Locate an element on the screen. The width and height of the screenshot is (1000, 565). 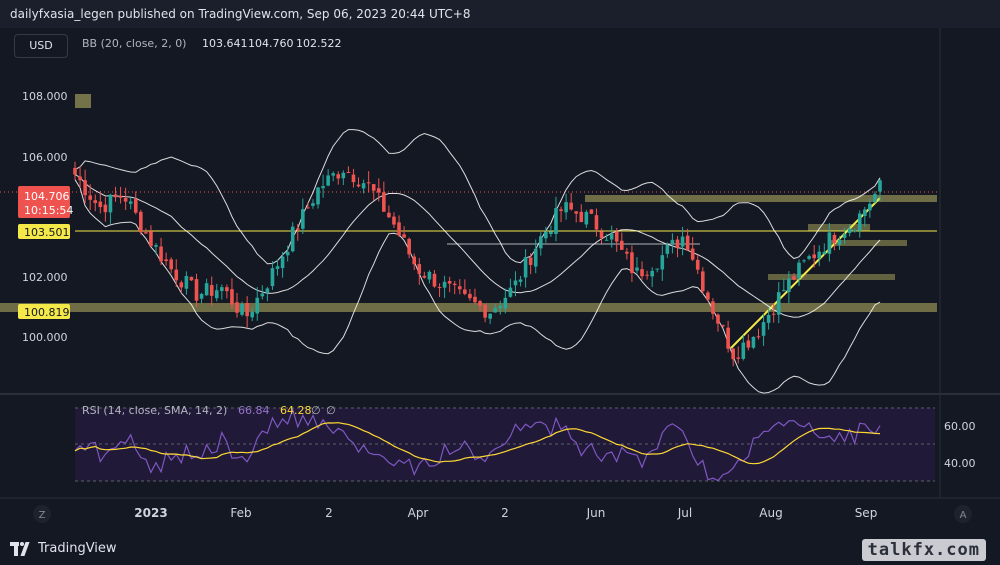
time-tick-apr: Apr is located at coordinates (418, 513).